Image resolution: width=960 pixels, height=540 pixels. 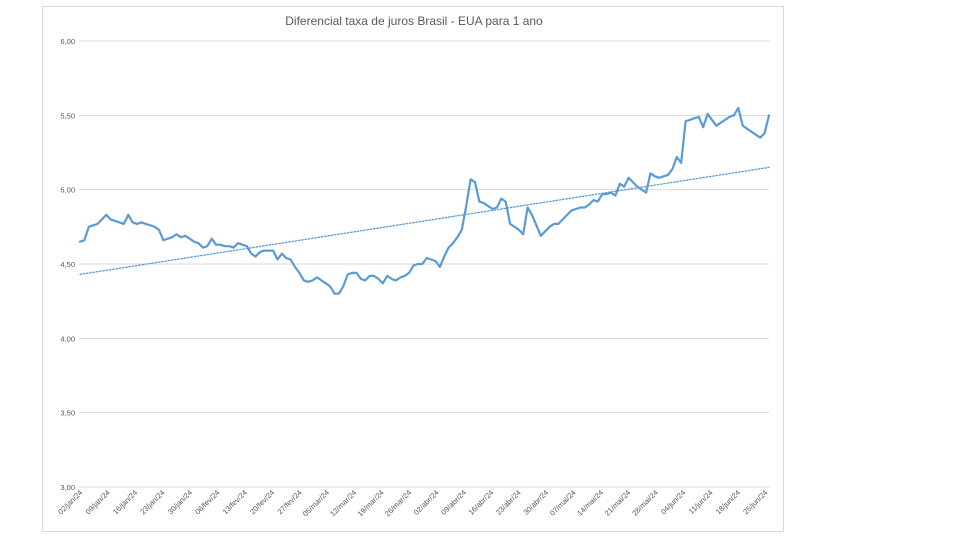 I want to click on x-tick-label: 30/jan/24, so click(x=180, y=502).